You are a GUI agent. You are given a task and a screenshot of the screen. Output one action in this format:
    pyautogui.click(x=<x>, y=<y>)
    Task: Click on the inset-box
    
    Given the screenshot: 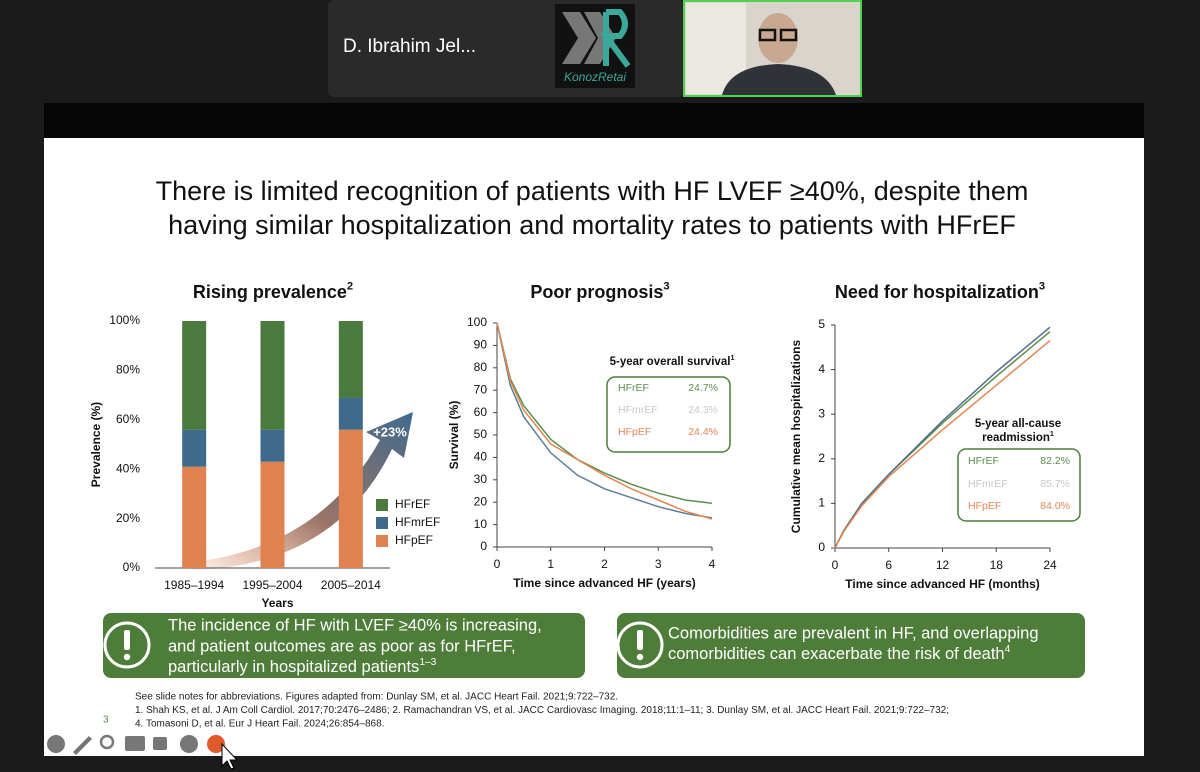 What is the action you would take?
    pyautogui.click(x=668, y=414)
    